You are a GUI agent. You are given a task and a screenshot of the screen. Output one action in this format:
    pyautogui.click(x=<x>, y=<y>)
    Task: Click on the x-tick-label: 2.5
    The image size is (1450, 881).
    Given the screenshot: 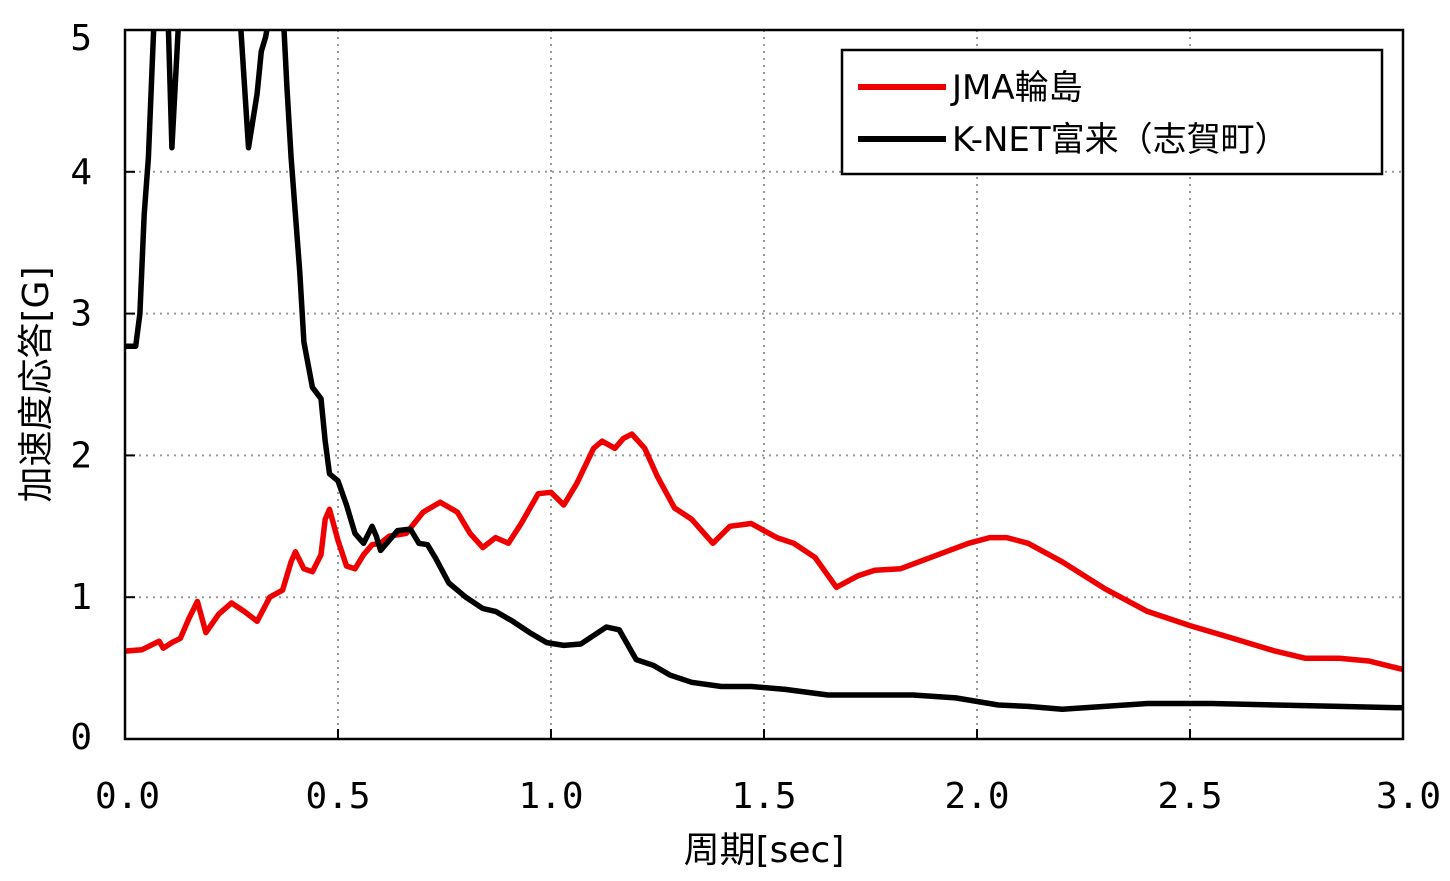 What is the action you would take?
    pyautogui.click(x=1189, y=796)
    